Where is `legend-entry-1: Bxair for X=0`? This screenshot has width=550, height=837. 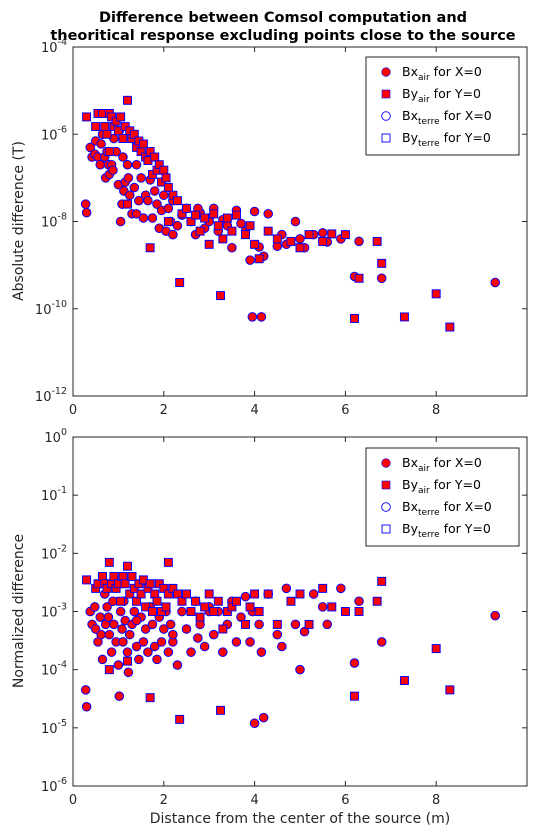 legend-entry-1: Bxair for X=0 is located at coordinates (442, 464).